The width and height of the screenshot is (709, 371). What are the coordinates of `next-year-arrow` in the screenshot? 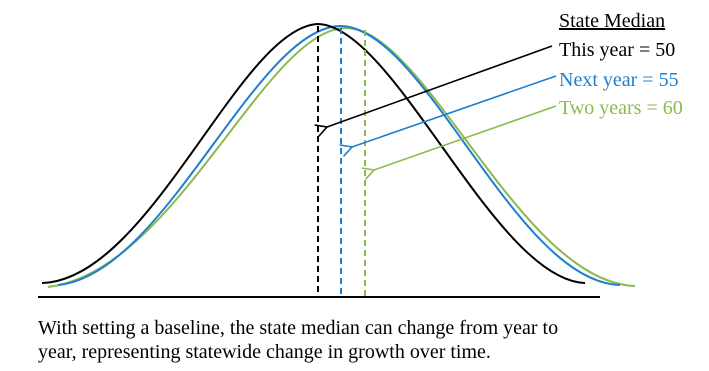 It's located at (448, 116).